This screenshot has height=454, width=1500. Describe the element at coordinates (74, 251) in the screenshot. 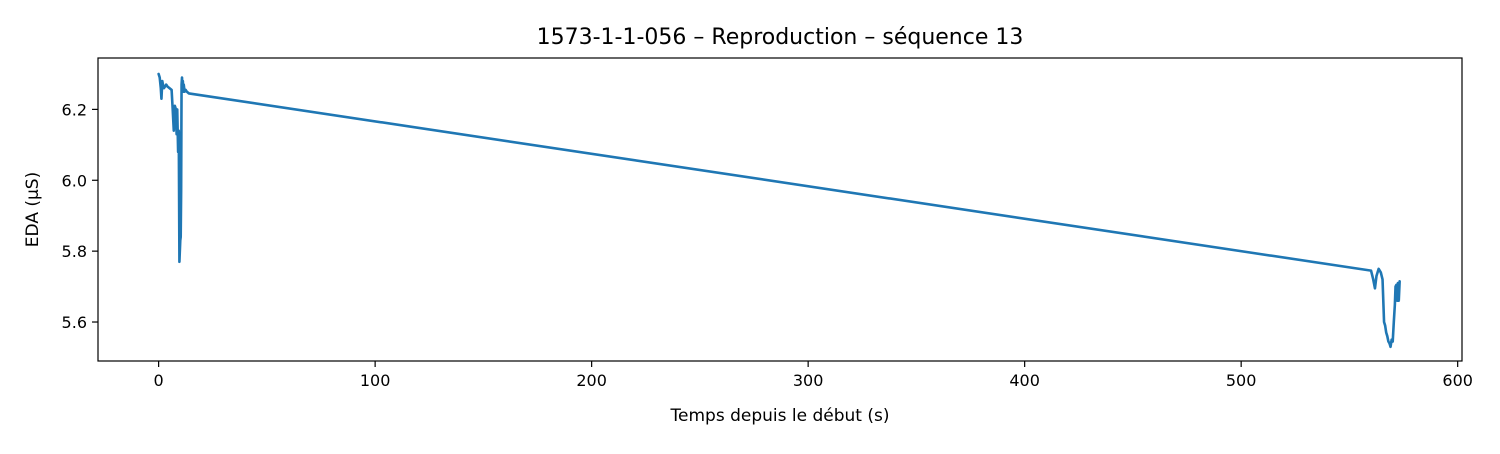

I see `y-tick-label: 5.8` at that location.